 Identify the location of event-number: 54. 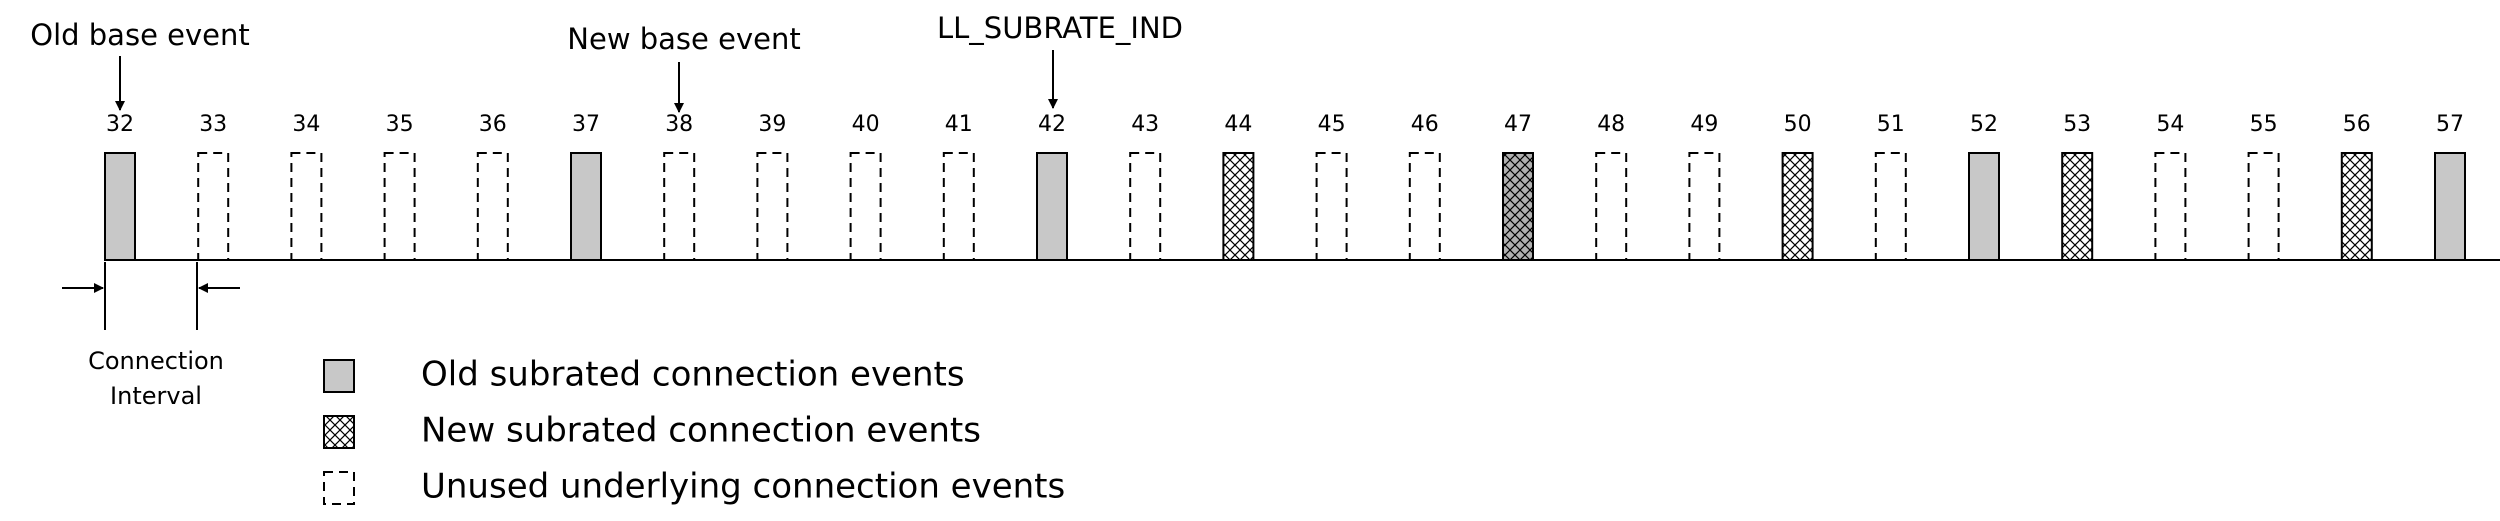
(2170, 124).